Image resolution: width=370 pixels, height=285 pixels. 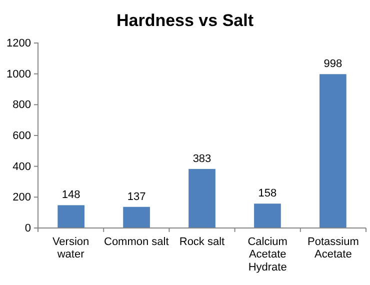 I want to click on data-label: 998, so click(x=333, y=64).